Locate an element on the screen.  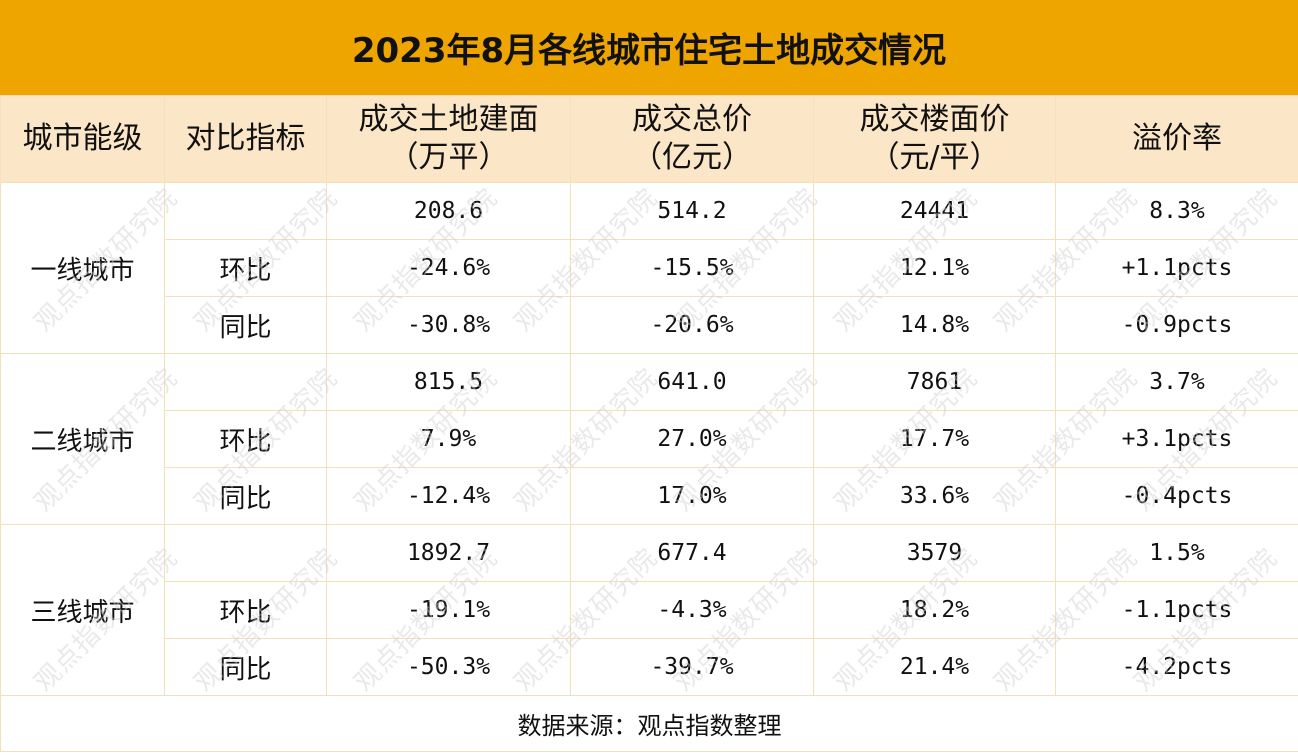
price-cell: 7861 is located at coordinates (934, 382).